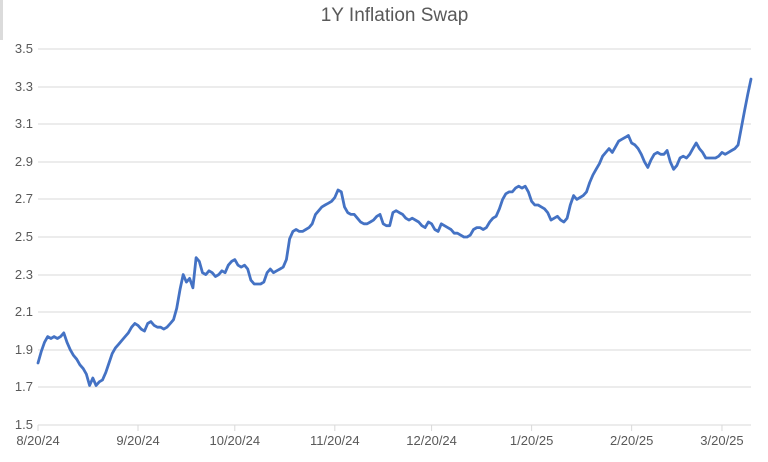  What do you see at coordinates (235, 440) in the screenshot?
I see `x-axis-label: 10/20/24` at bounding box center [235, 440].